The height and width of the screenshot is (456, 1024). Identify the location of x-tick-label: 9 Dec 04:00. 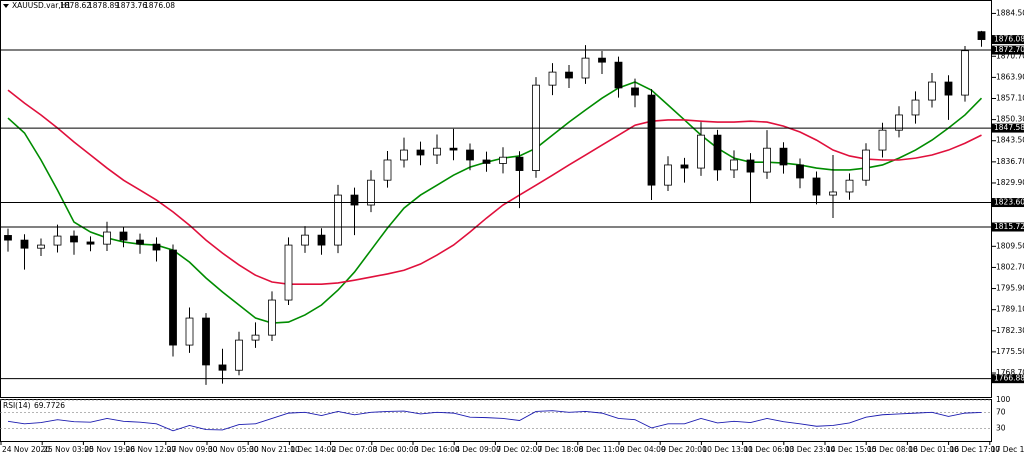
(643, 449).